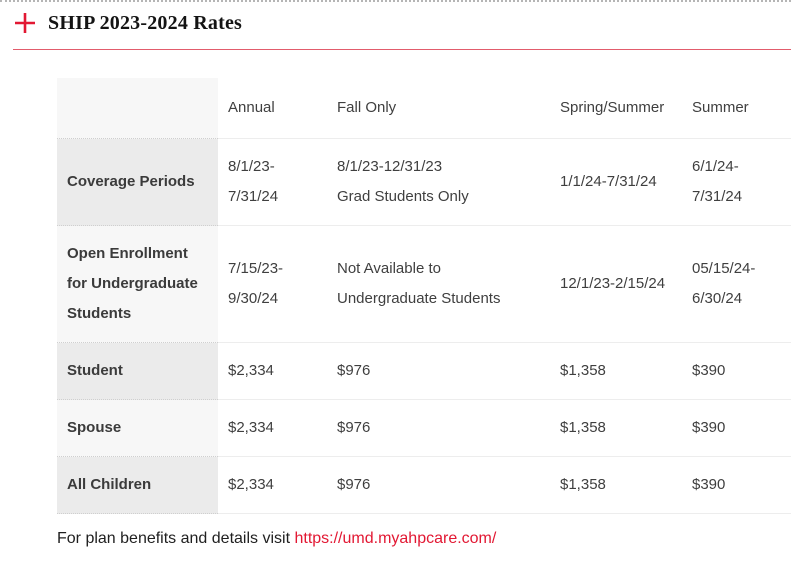 This screenshot has height=563, width=791. What do you see at coordinates (616, 182) in the screenshot?
I see `cell-value: 1/1/24-7/31/24` at bounding box center [616, 182].